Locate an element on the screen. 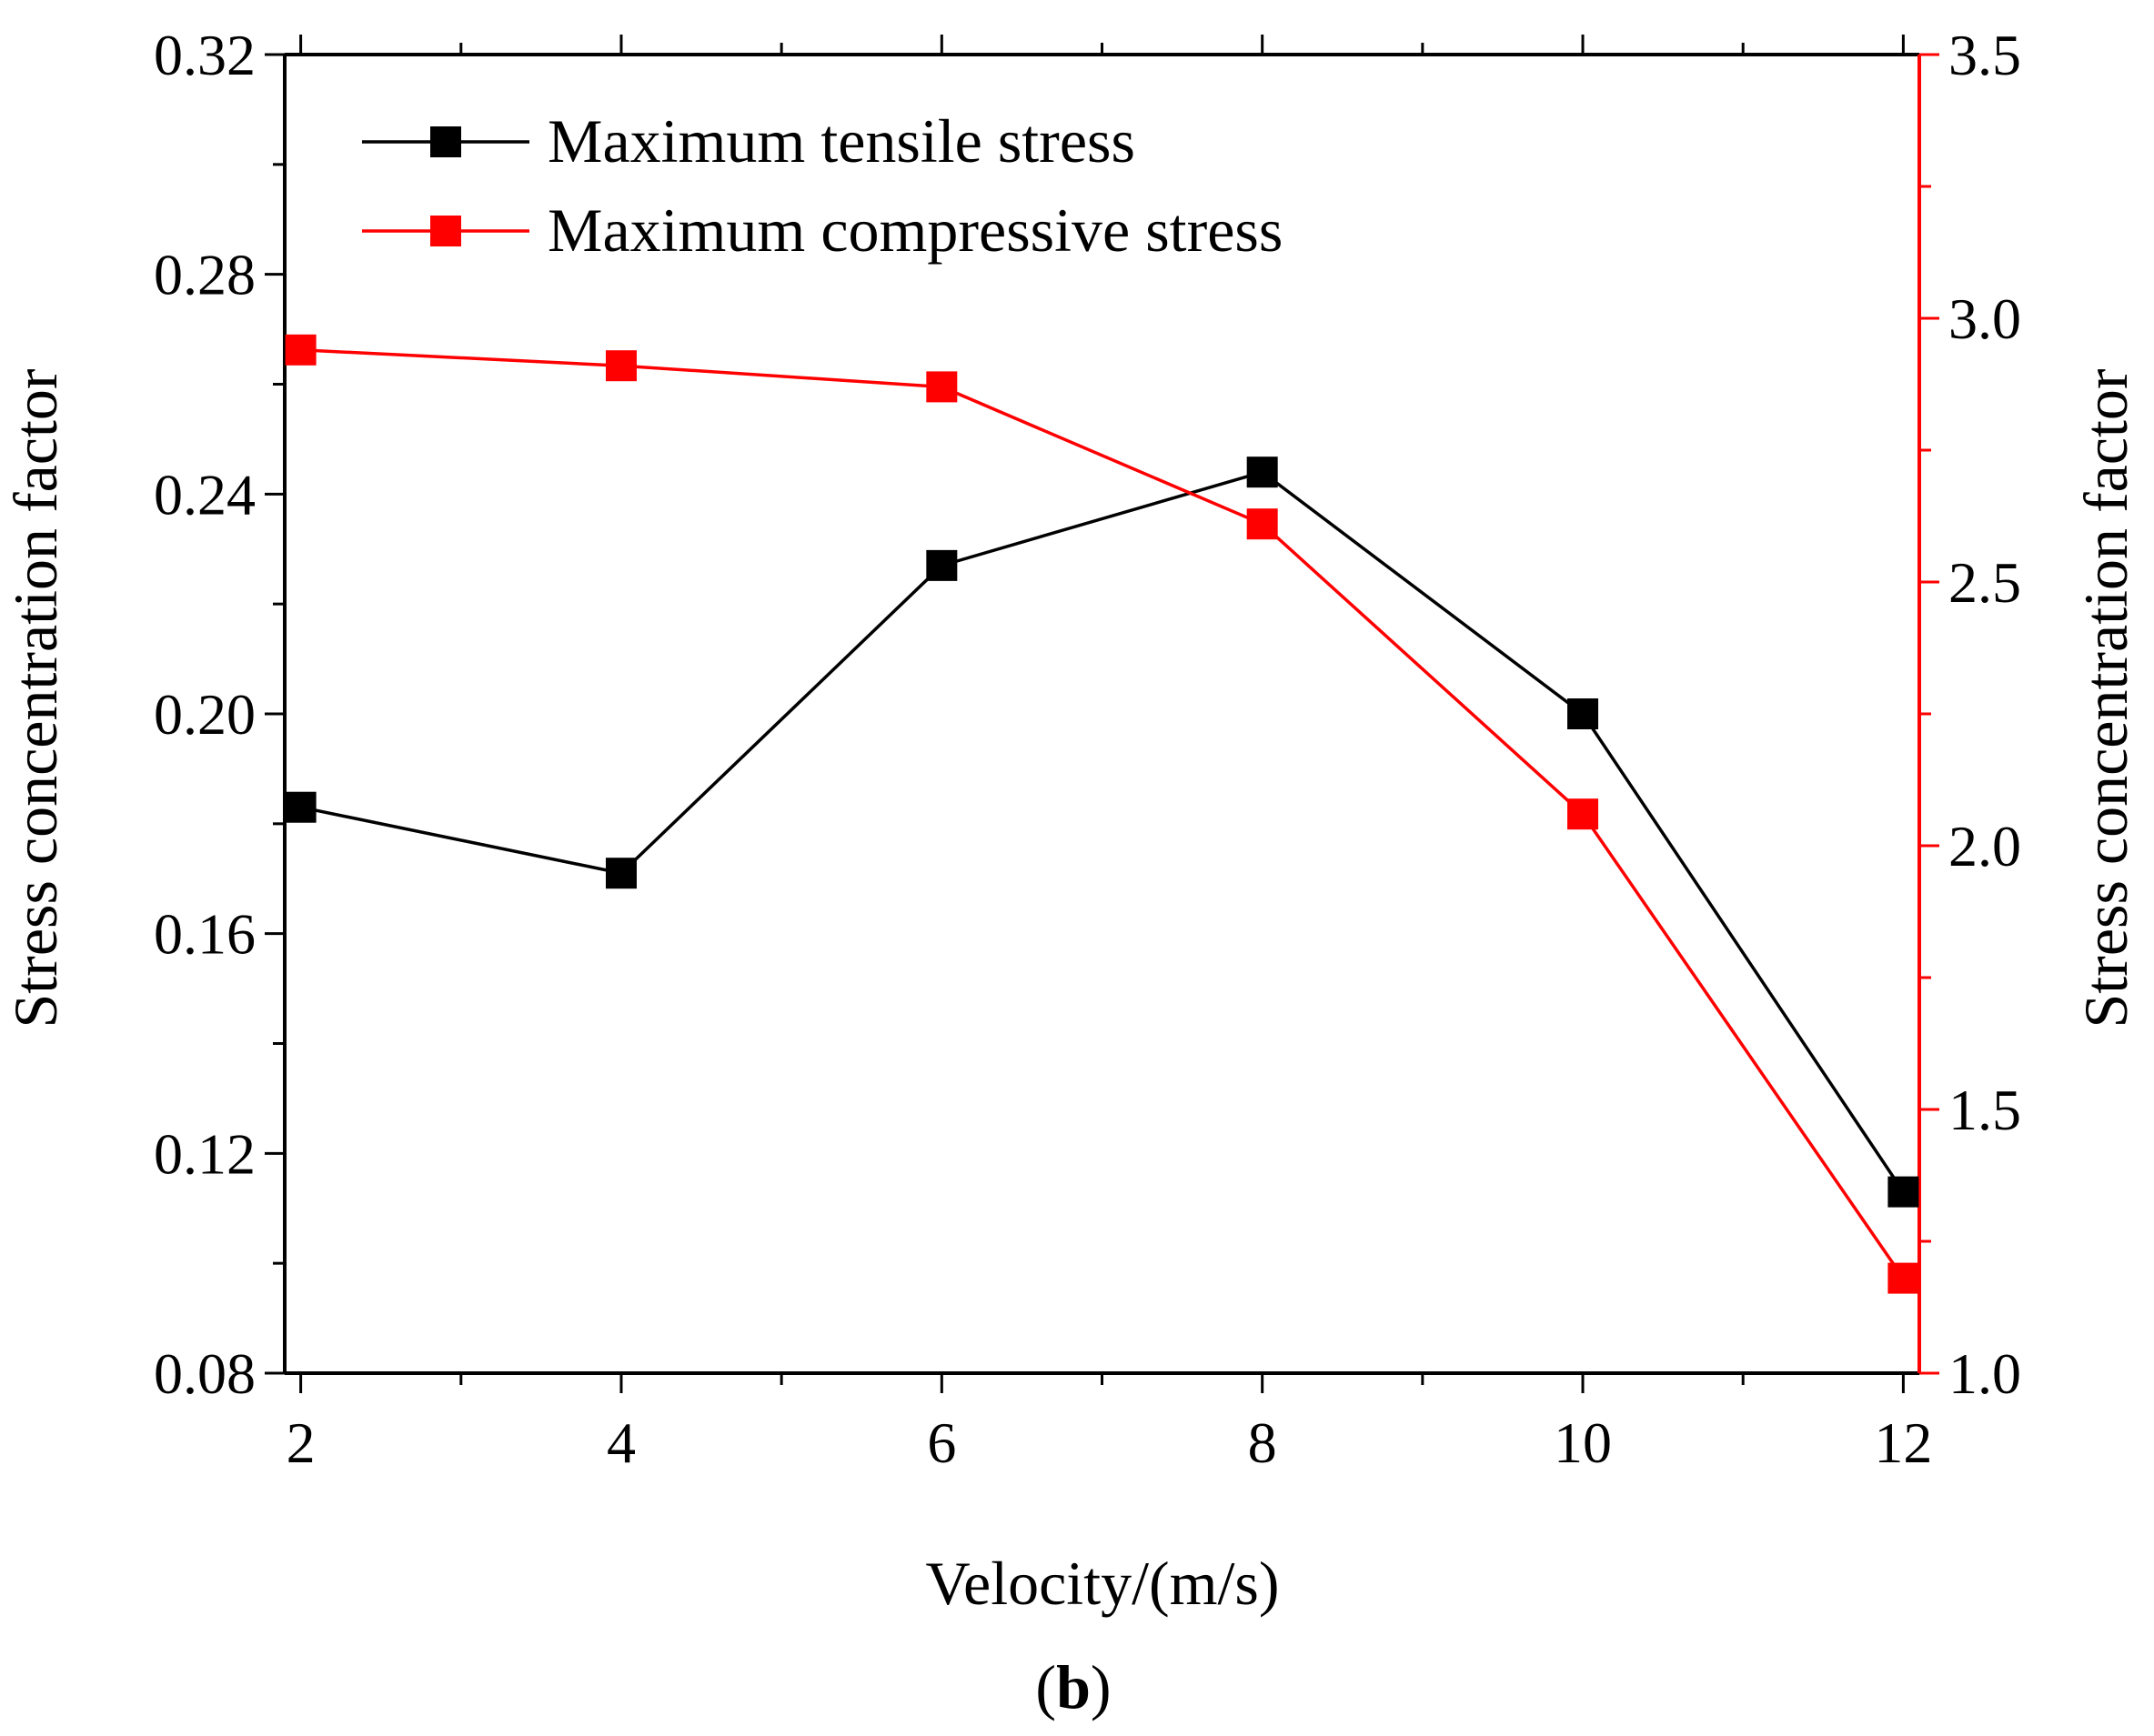 The height and width of the screenshot is (1736, 2154). x-tick-label: 6 is located at coordinates (941, 1442).